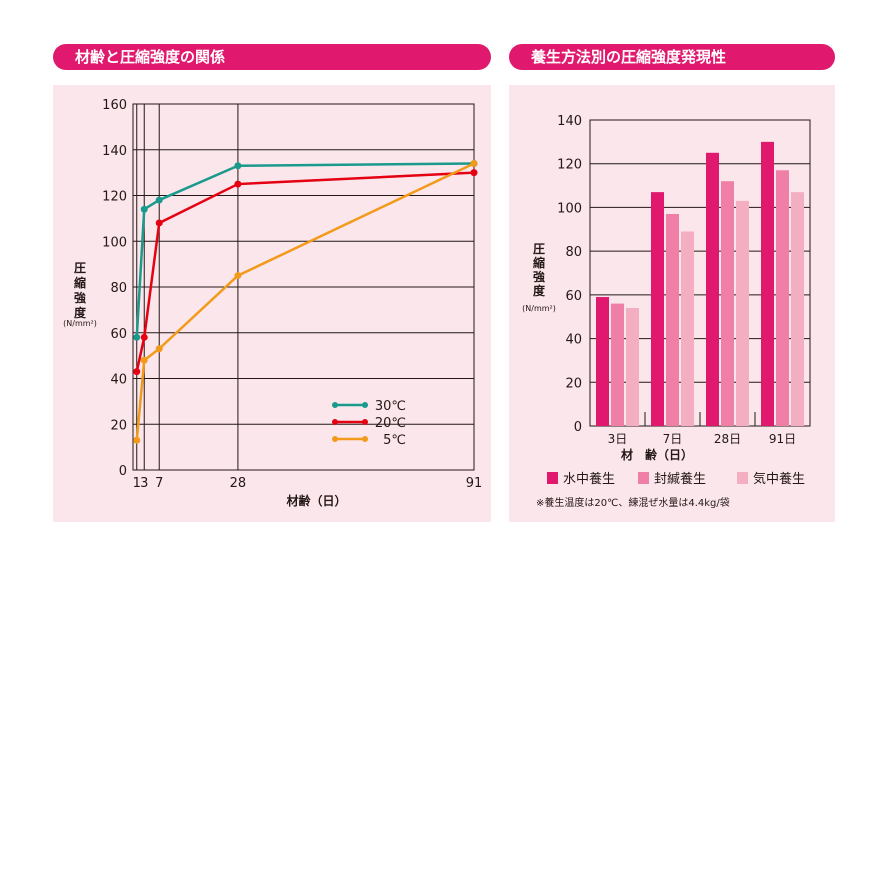 This screenshot has height=880, width=880. Describe the element at coordinates (123, 471) in the screenshot. I see `line-chart-y-tick-label: 0` at that location.